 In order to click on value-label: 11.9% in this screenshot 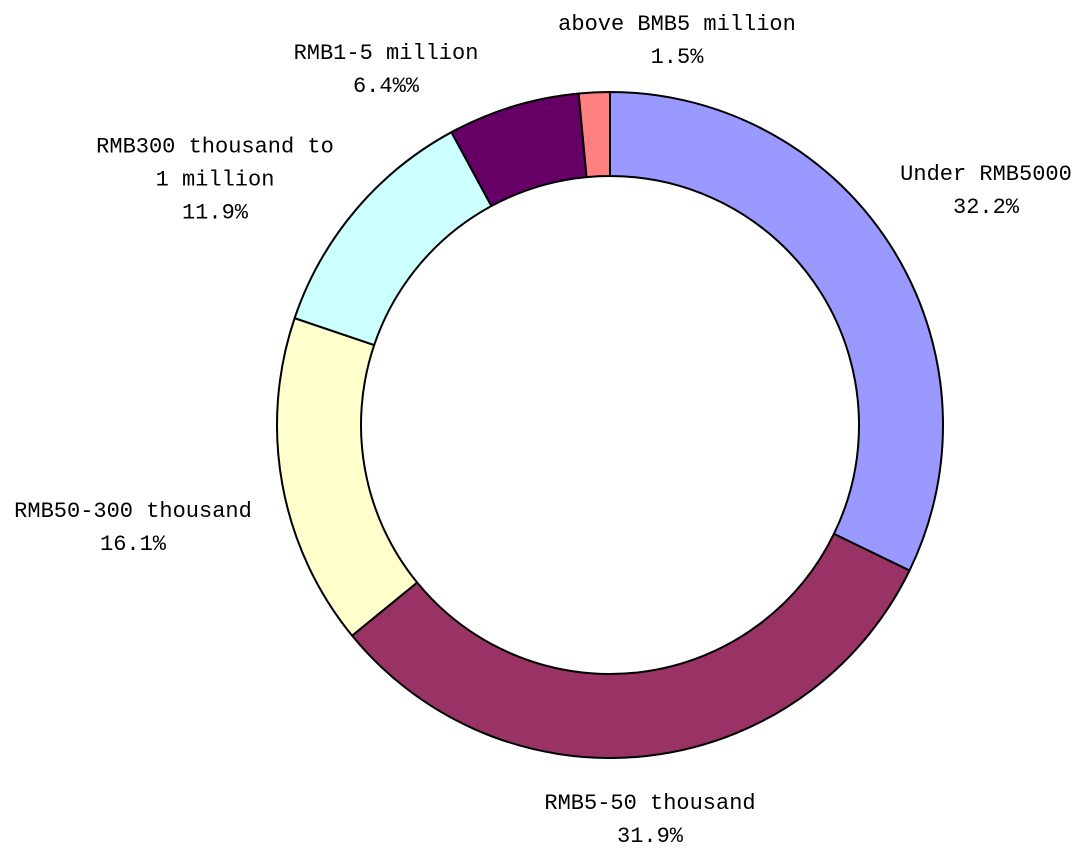, I will do `click(214, 213)`.